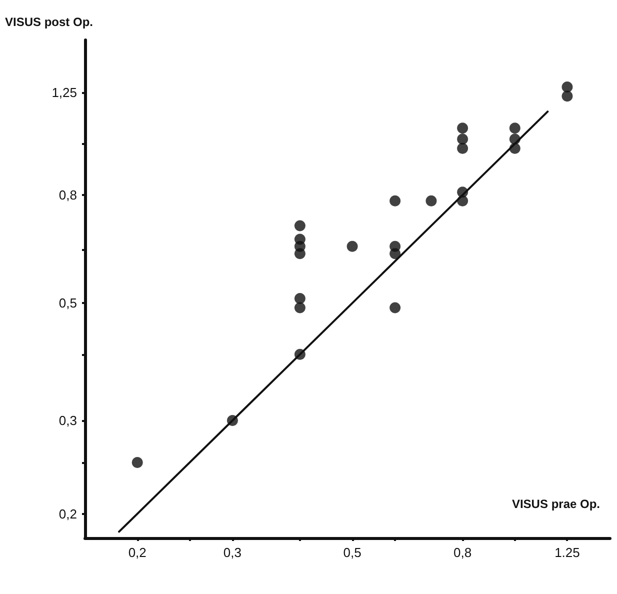  What do you see at coordinates (567, 552) in the screenshot?
I see `x-tick-label: 1.25` at bounding box center [567, 552].